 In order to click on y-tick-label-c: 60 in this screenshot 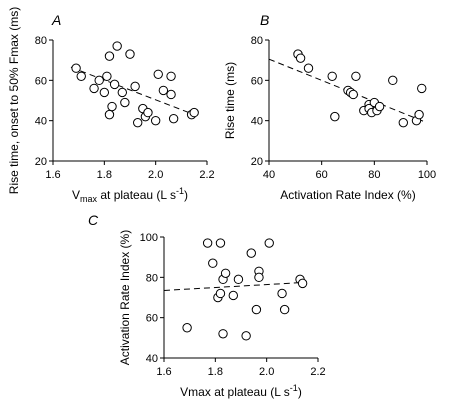, I will do `click(152, 319)`.